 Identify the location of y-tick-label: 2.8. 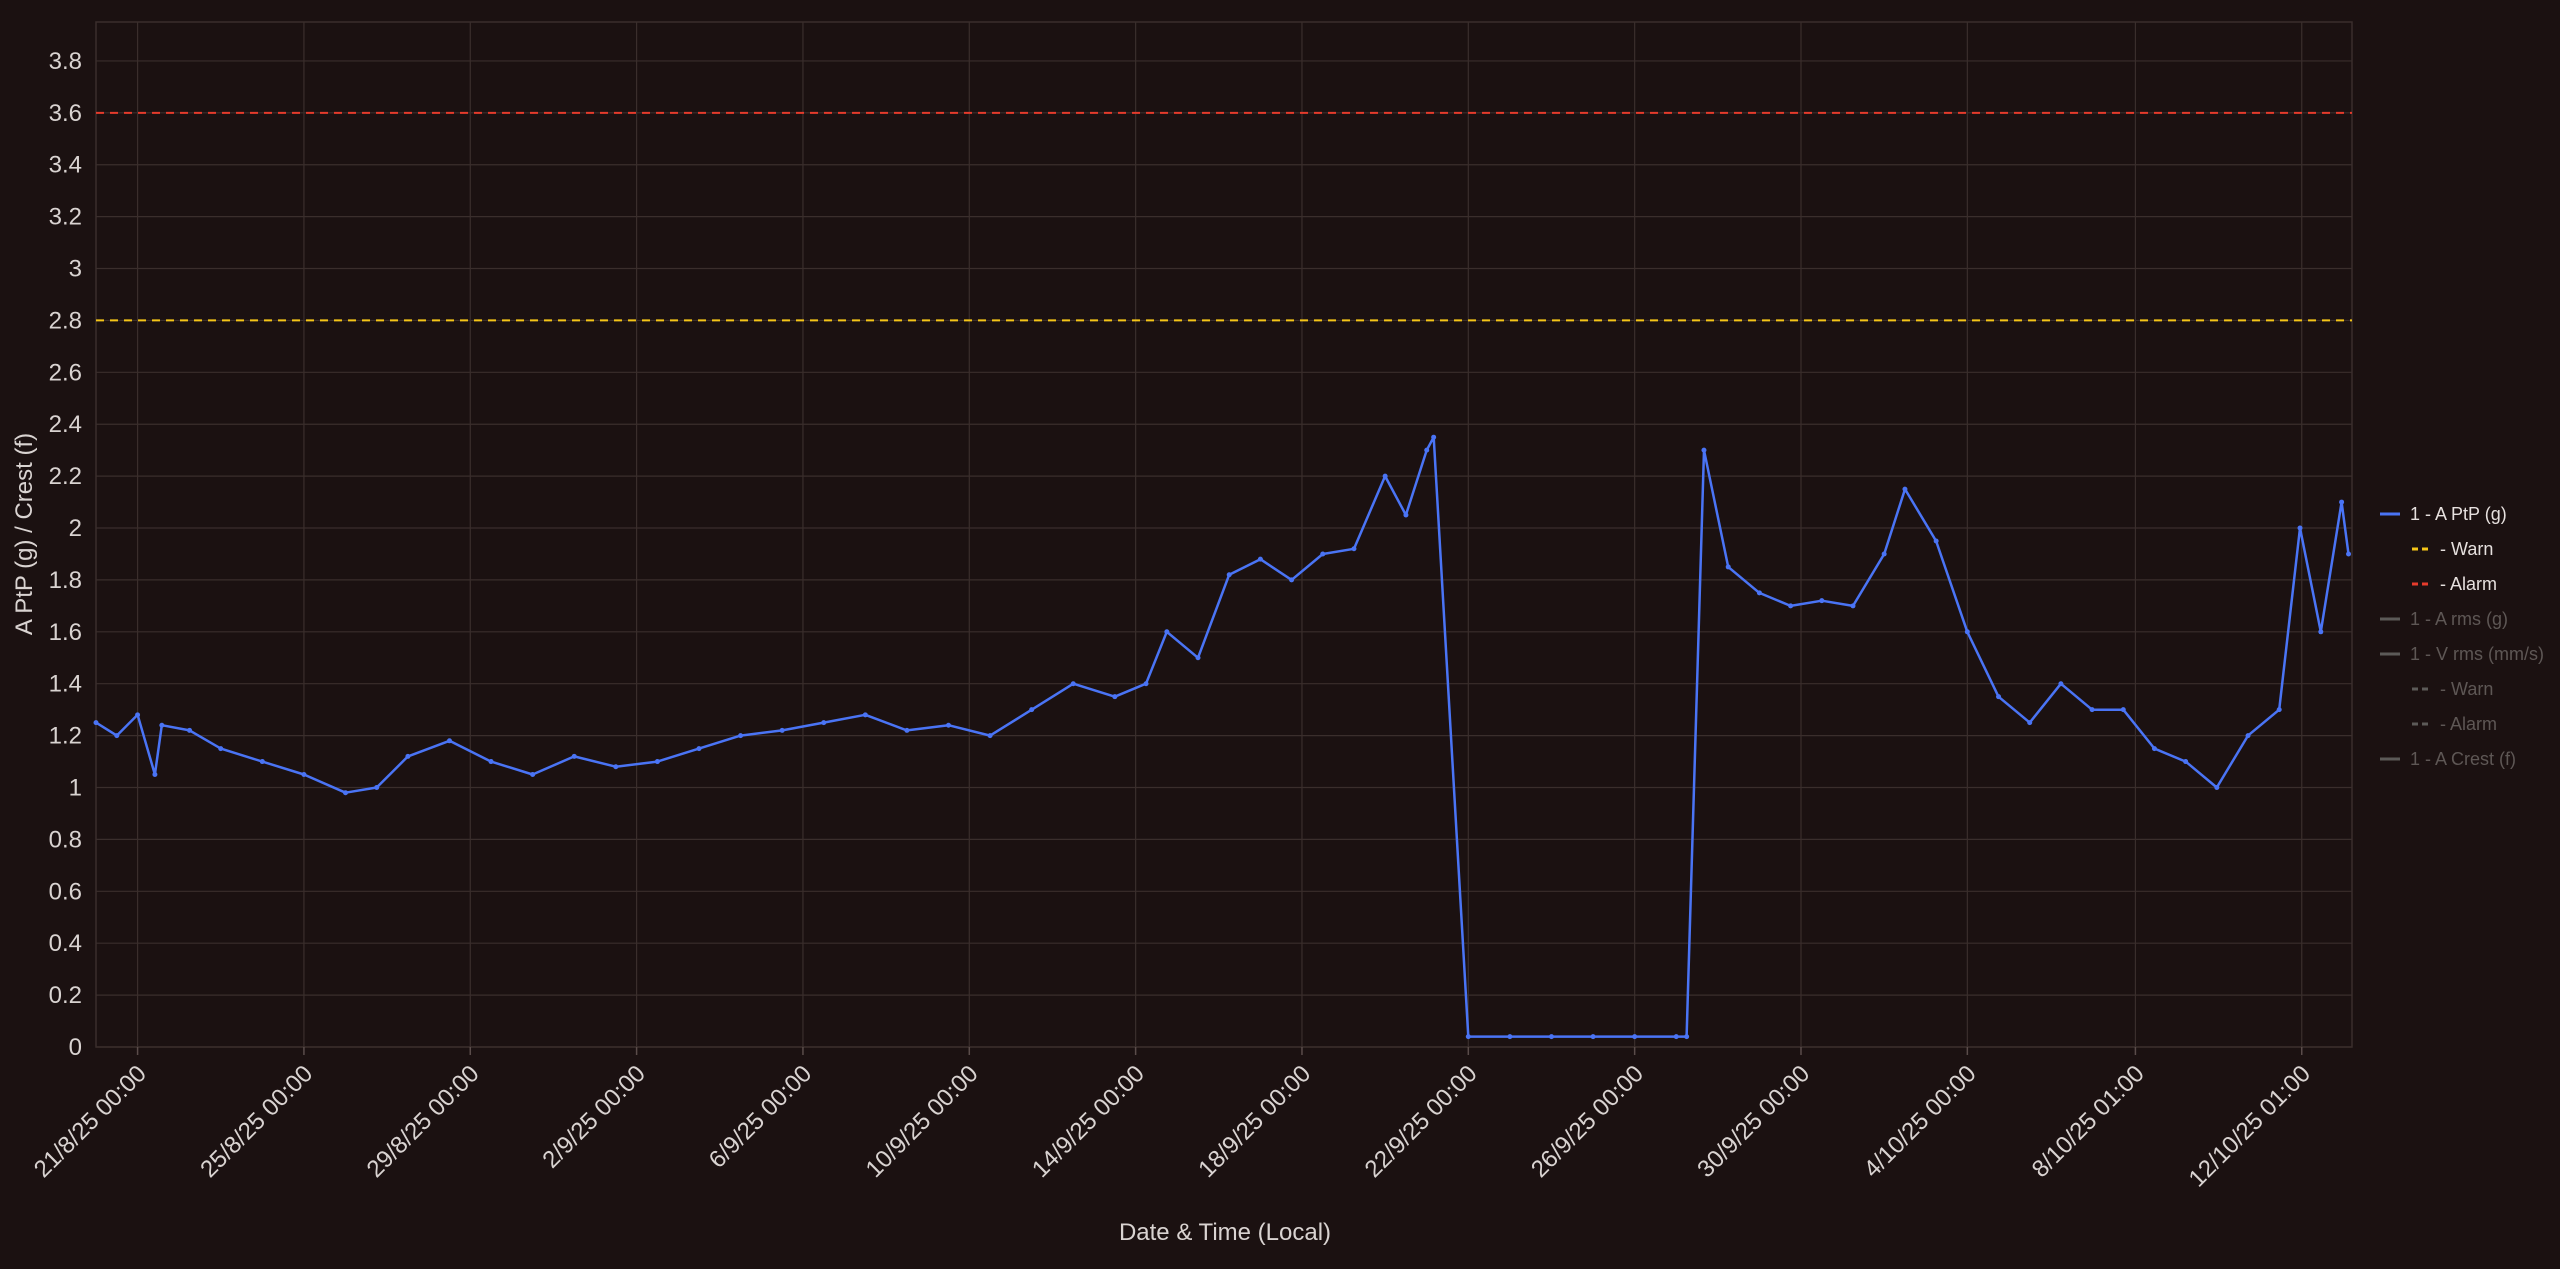
(65, 320).